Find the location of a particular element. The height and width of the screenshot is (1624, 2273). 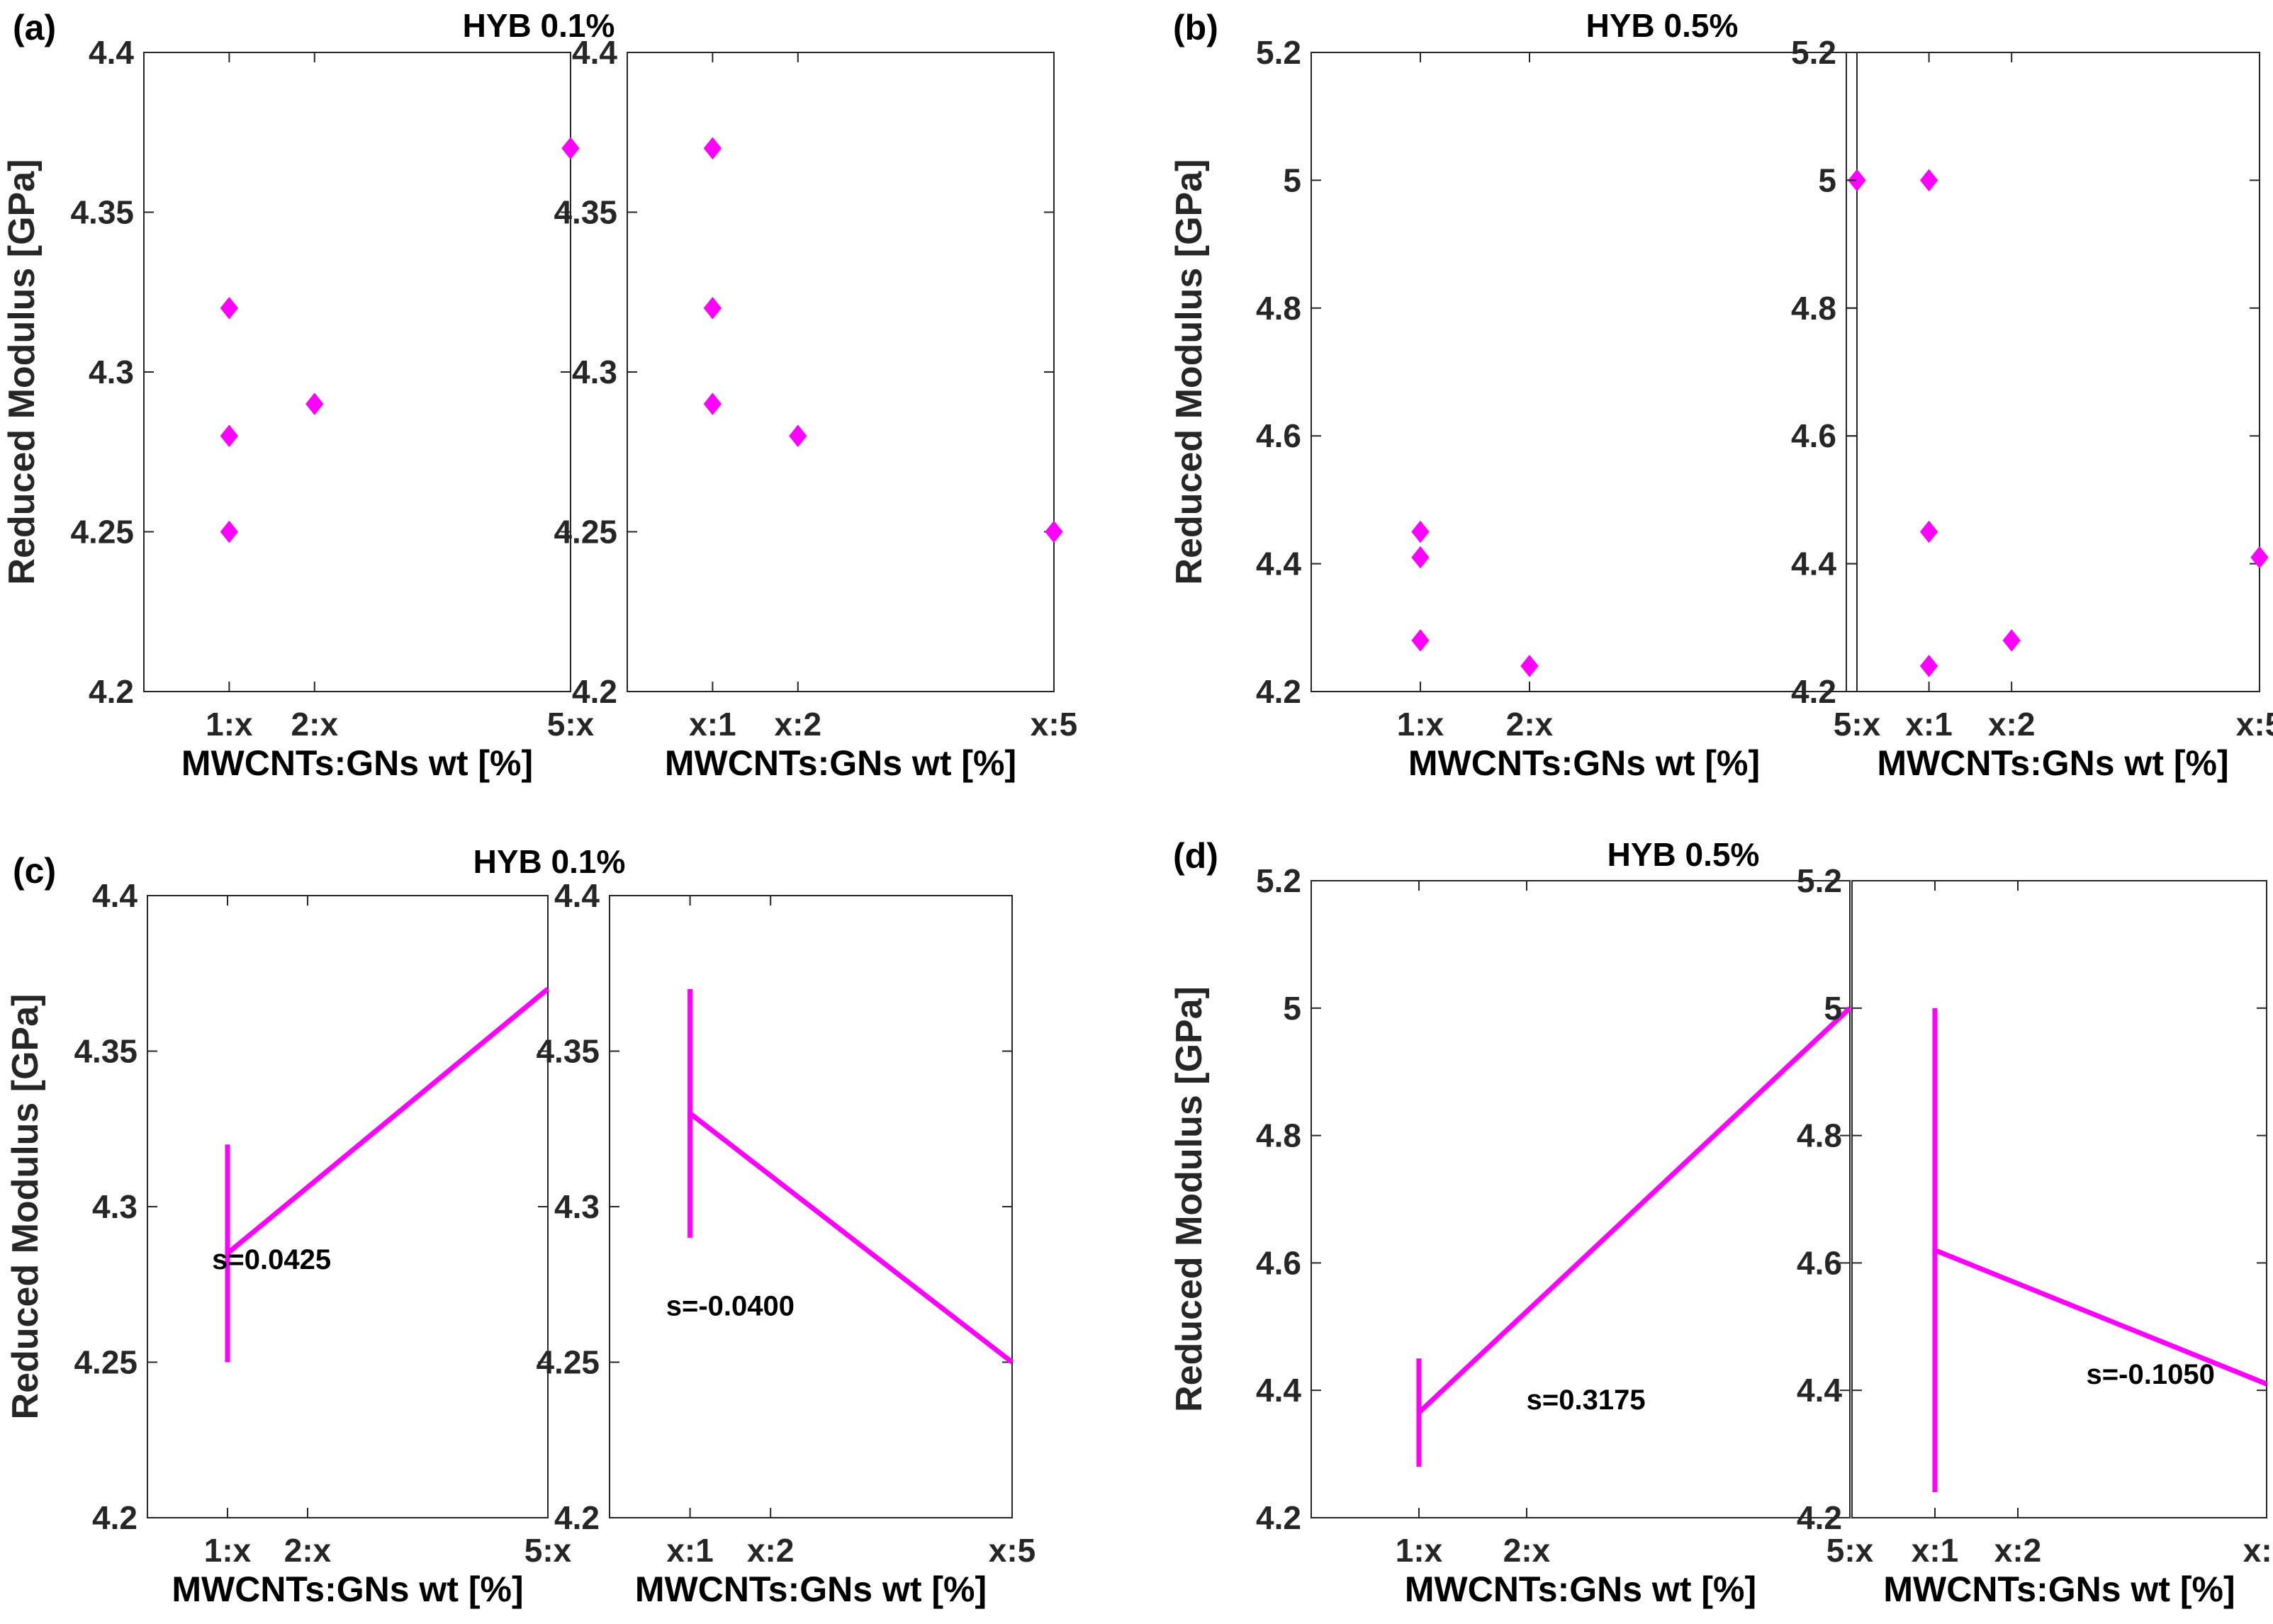

slope-annotation: s=-0.0400 is located at coordinates (730, 1306).